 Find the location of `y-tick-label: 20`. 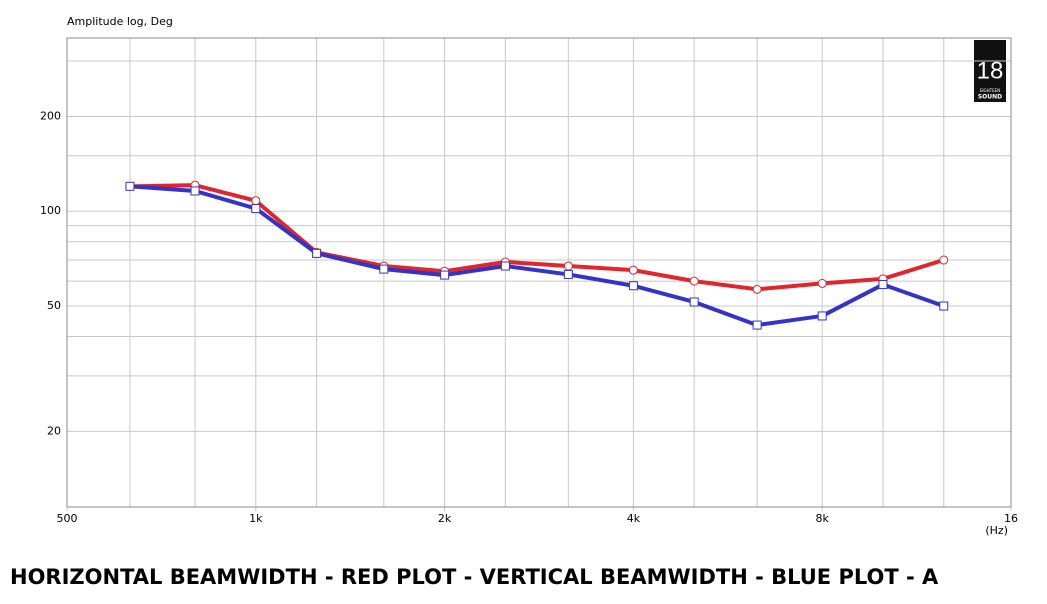

y-tick-label: 20 is located at coordinates (54, 430).